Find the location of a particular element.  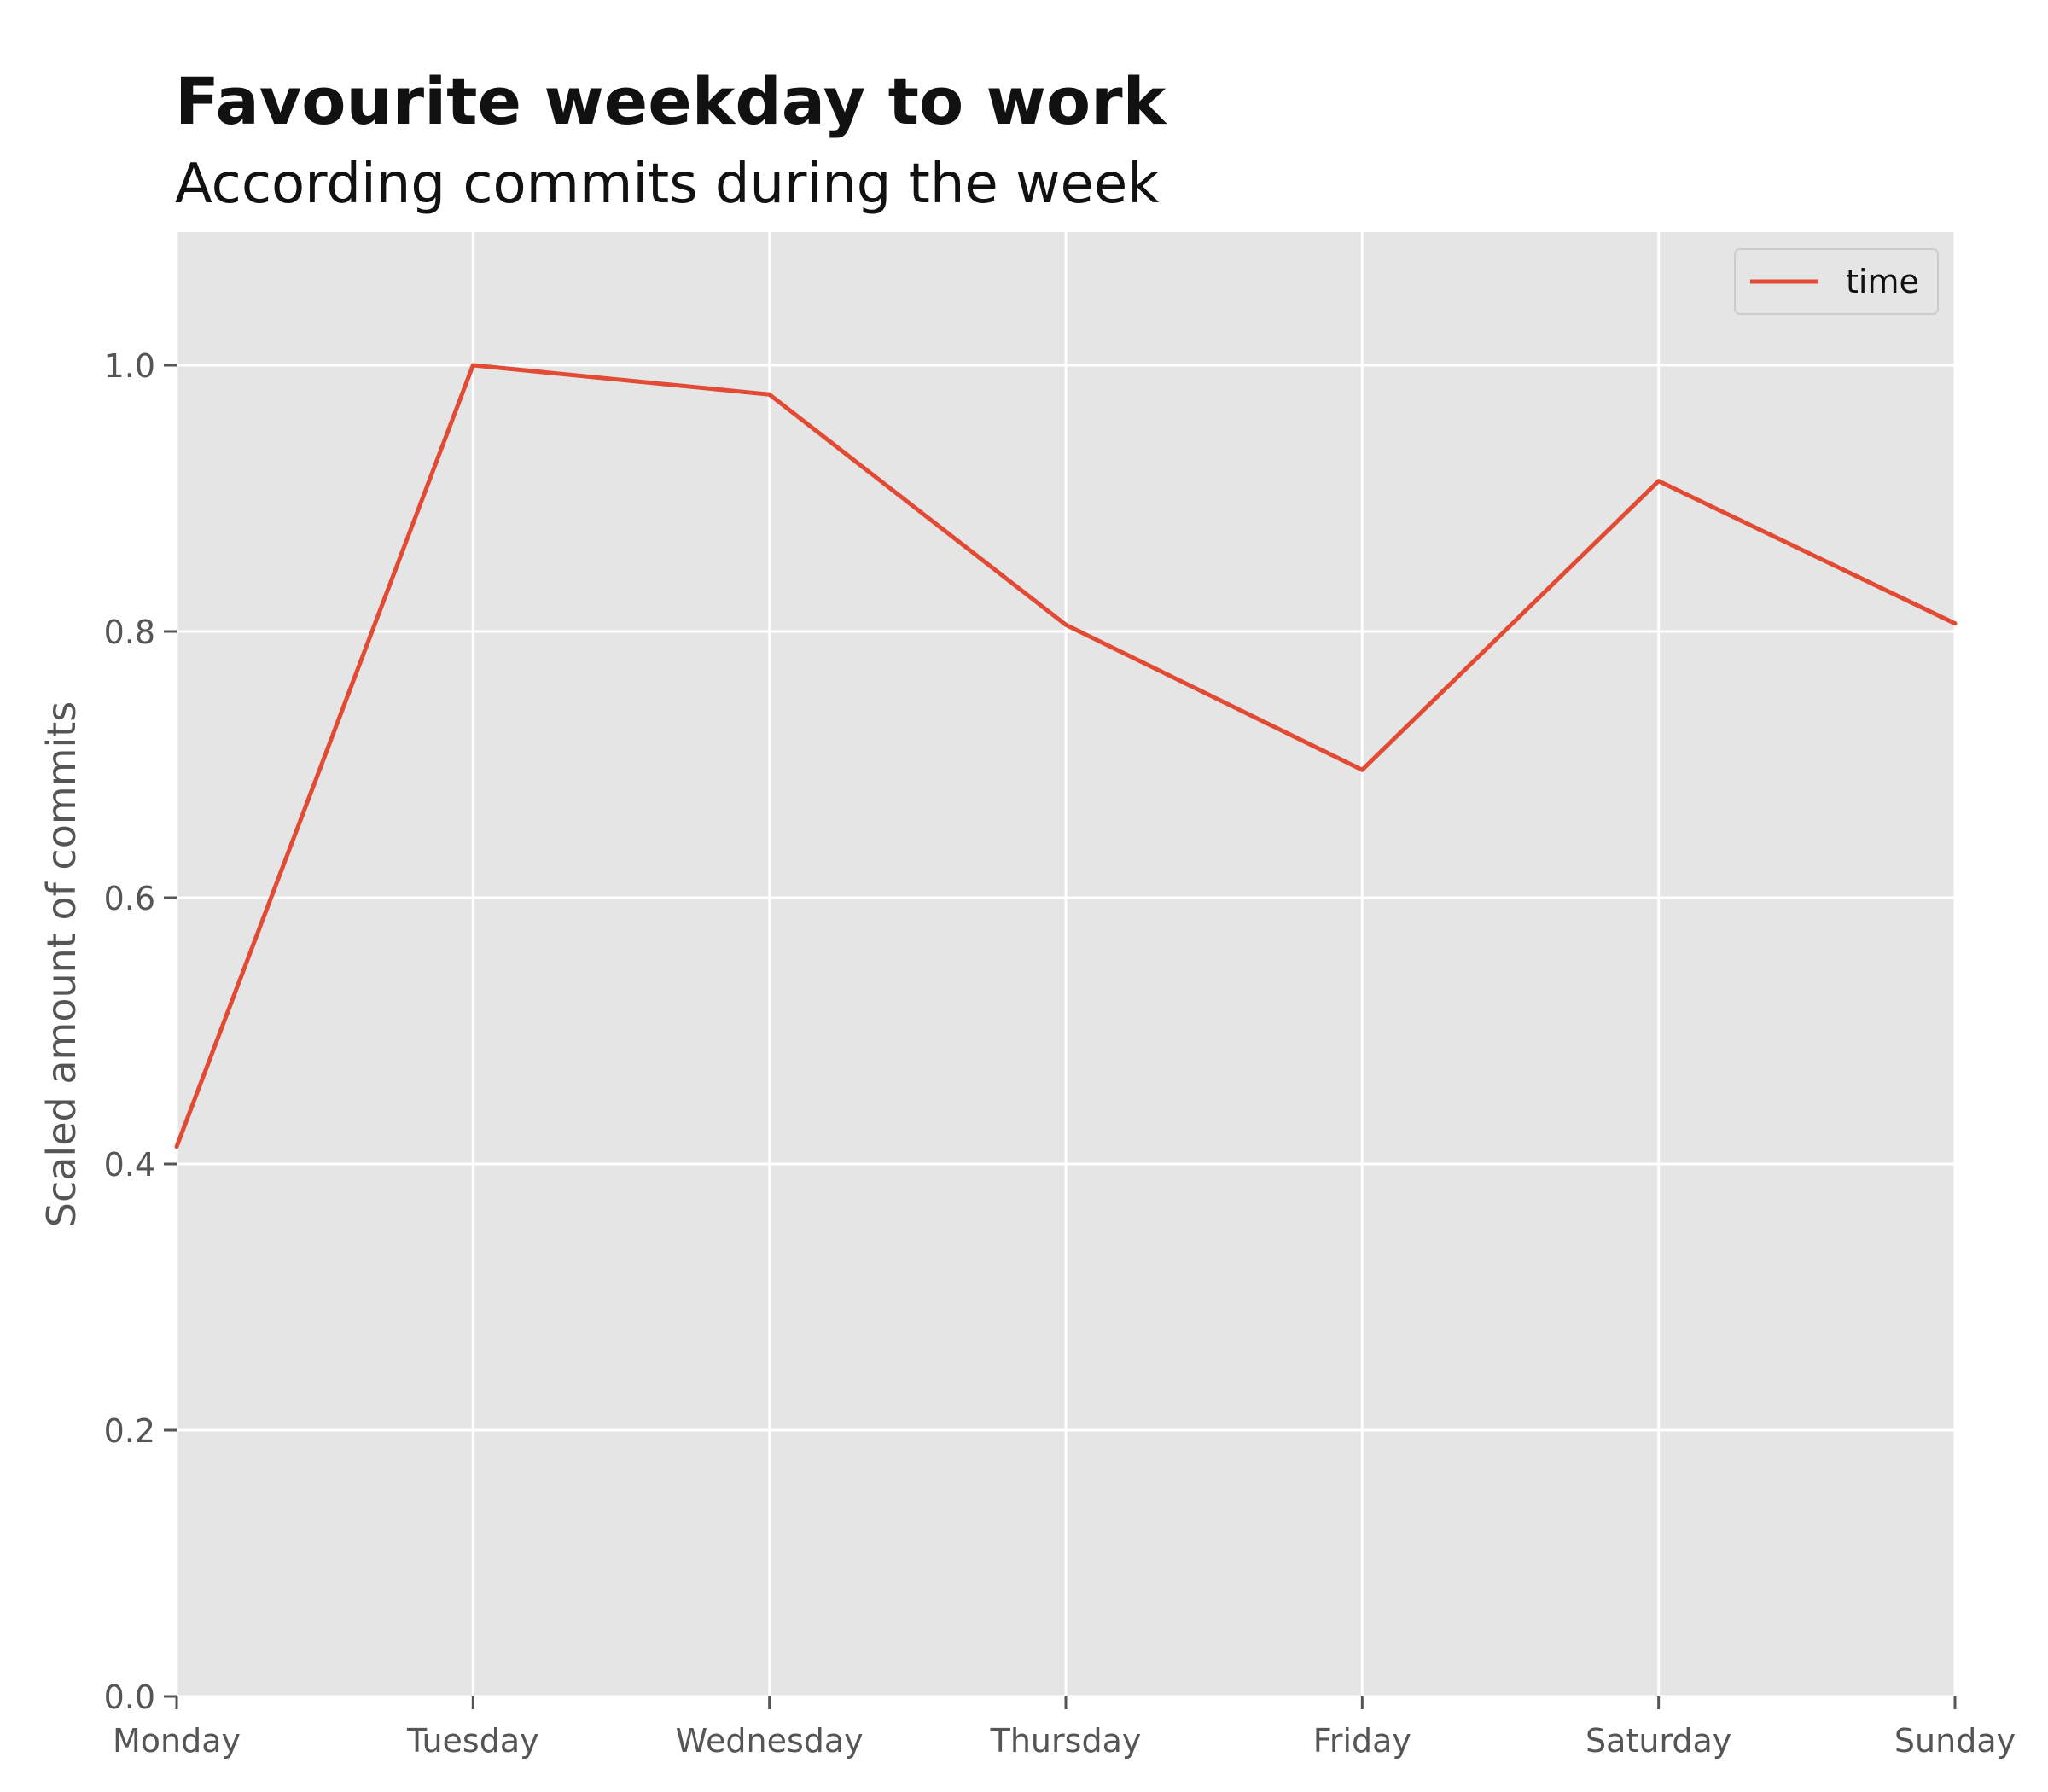

x-tick-label: Wednesday is located at coordinates (770, 1741).